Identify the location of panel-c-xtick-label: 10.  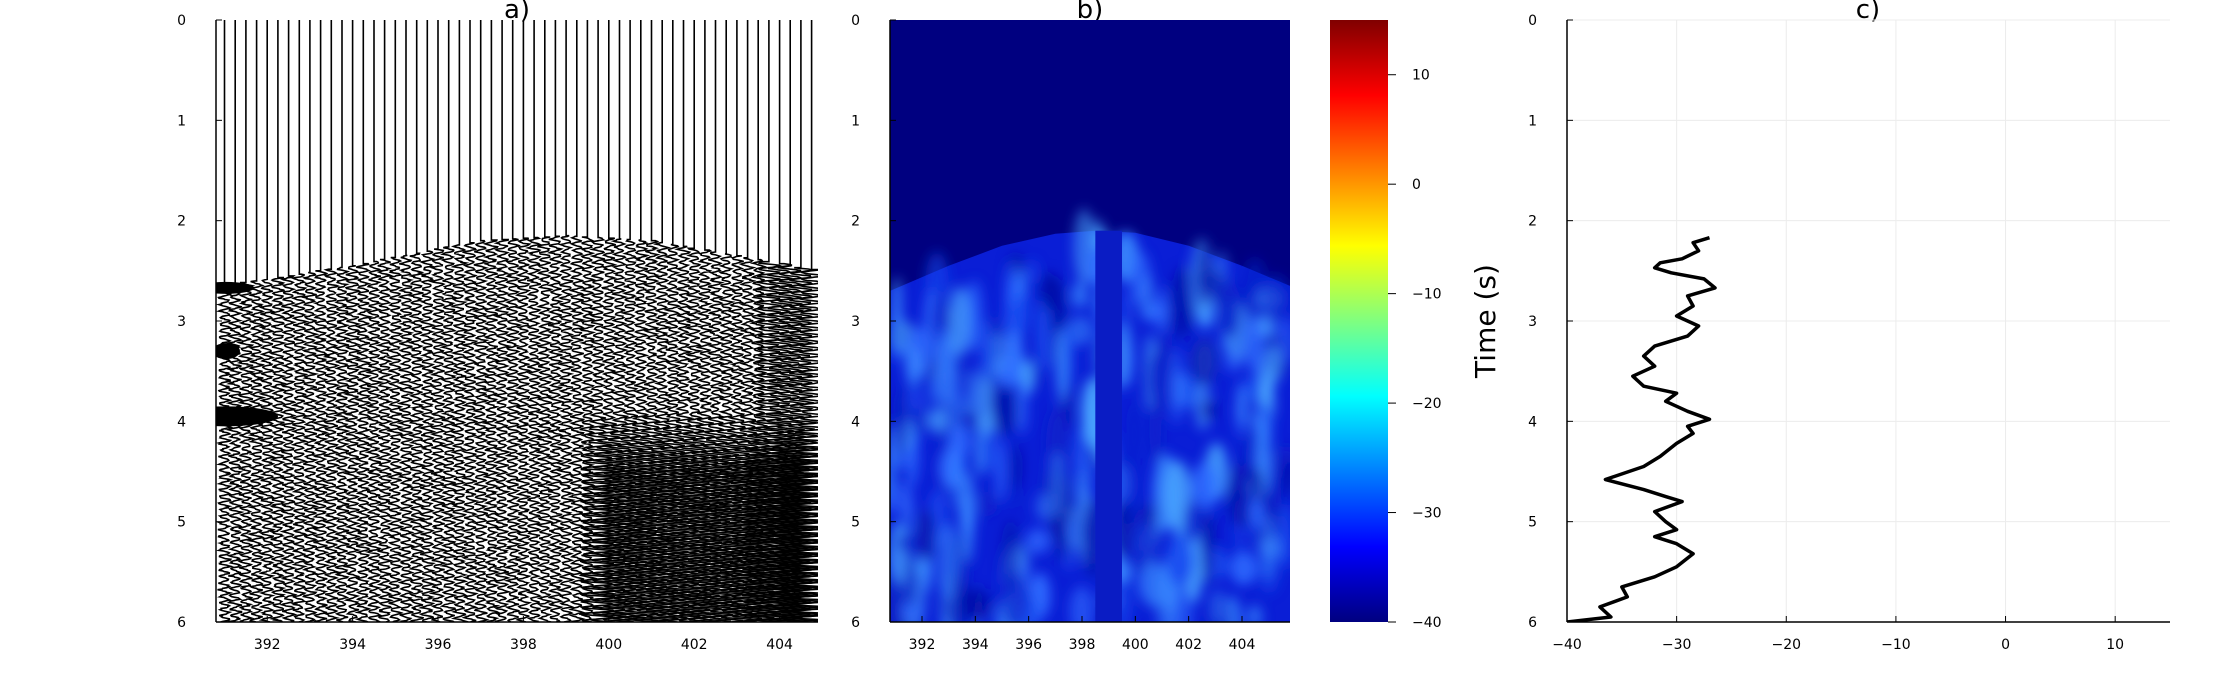
(2115, 645).